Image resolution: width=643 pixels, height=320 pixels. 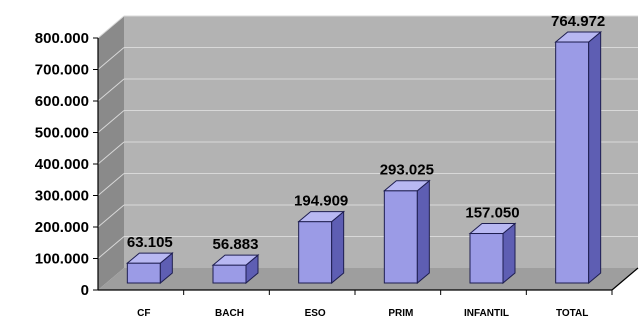 I want to click on data-label: 293.025, so click(x=407, y=170).